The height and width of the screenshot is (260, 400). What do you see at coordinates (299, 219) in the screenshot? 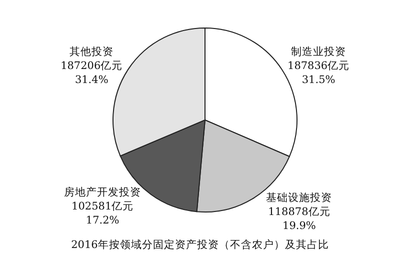
I see `data-label: 118878亿元 19.9%` at bounding box center [299, 219].